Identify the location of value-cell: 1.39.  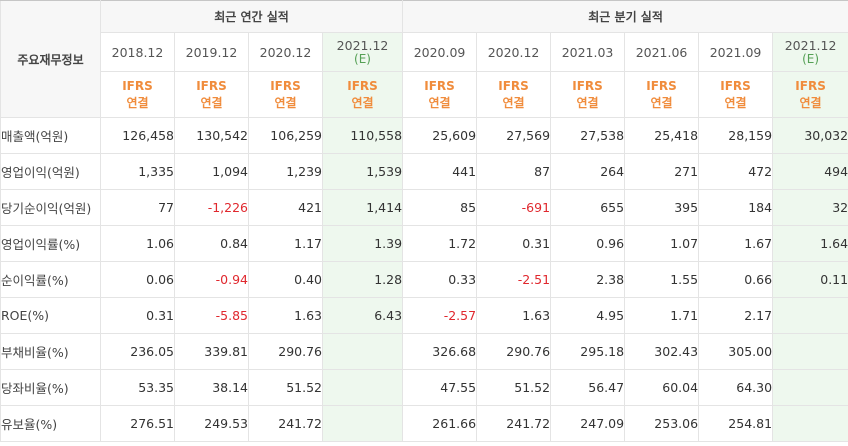
(362, 243).